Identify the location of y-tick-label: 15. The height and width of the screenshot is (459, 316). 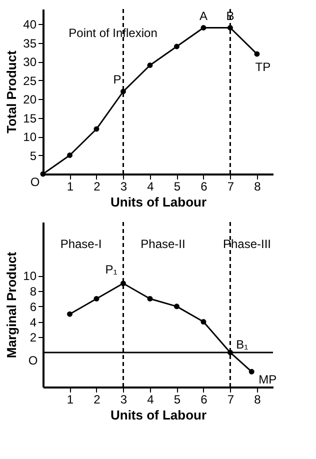
(30, 118).